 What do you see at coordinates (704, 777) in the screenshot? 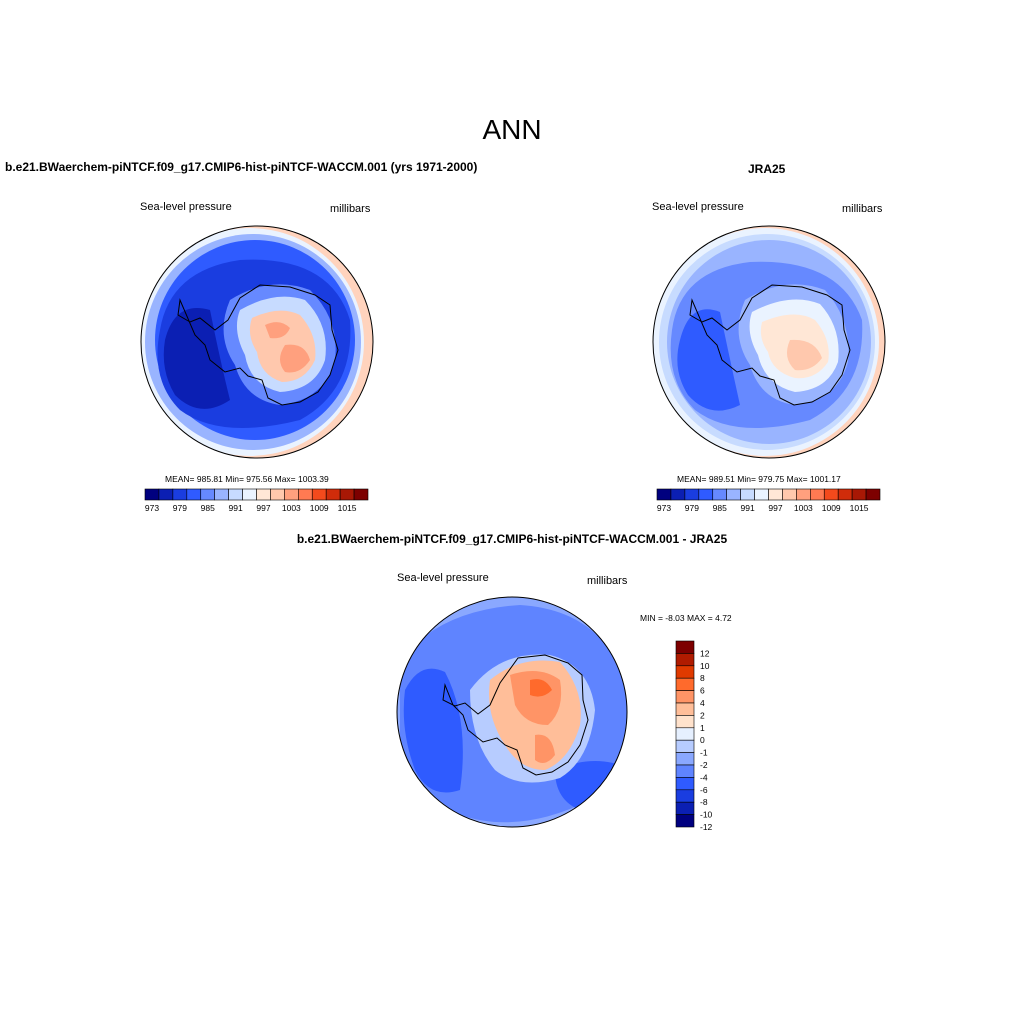
I see `colorbar-tick-label: -4` at bounding box center [704, 777].